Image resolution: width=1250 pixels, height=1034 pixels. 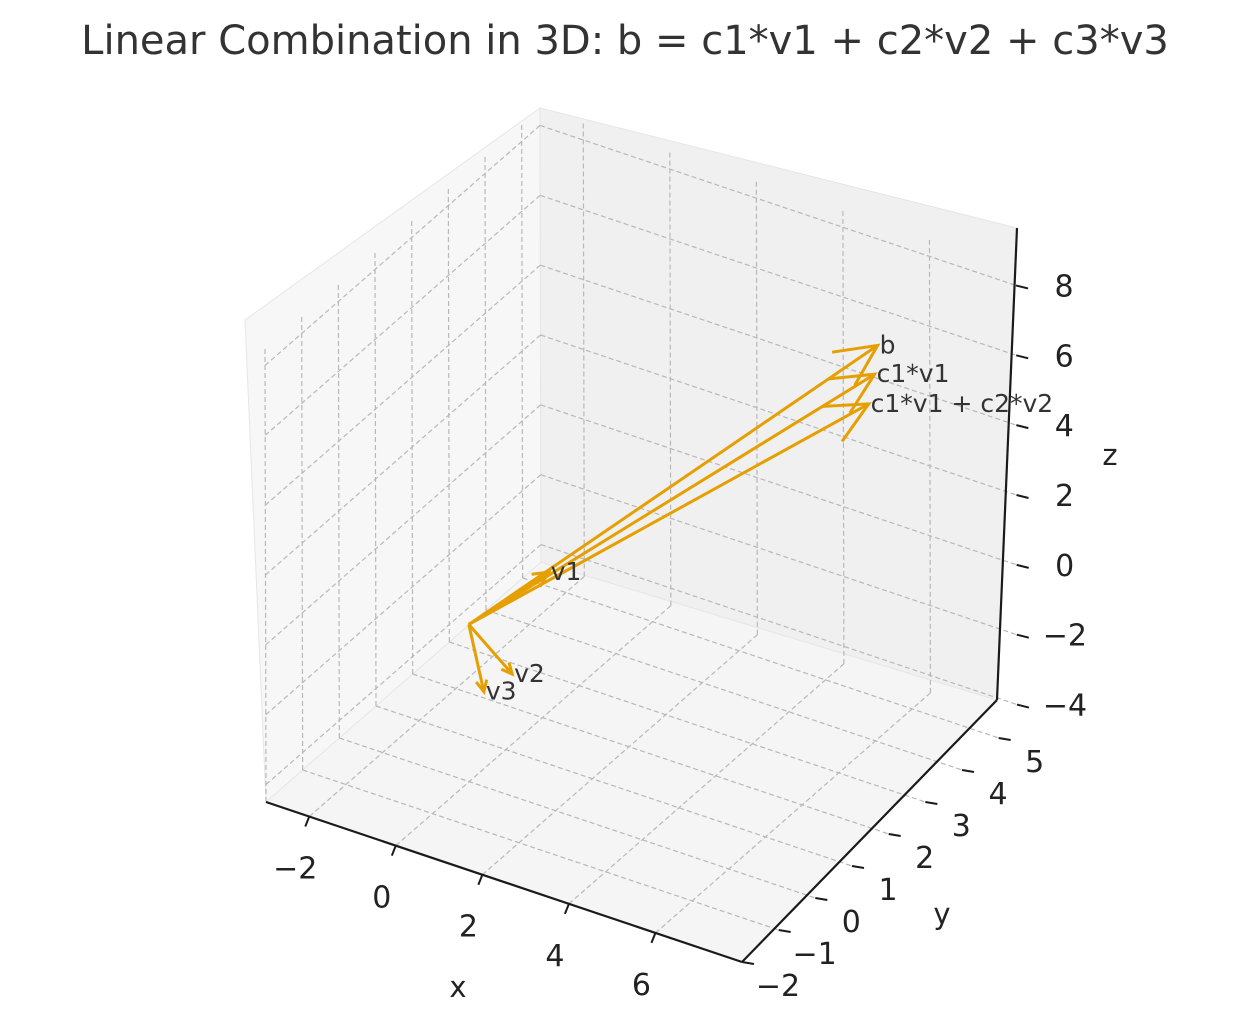 I want to click on x-axis-line, so click(x=504, y=882).